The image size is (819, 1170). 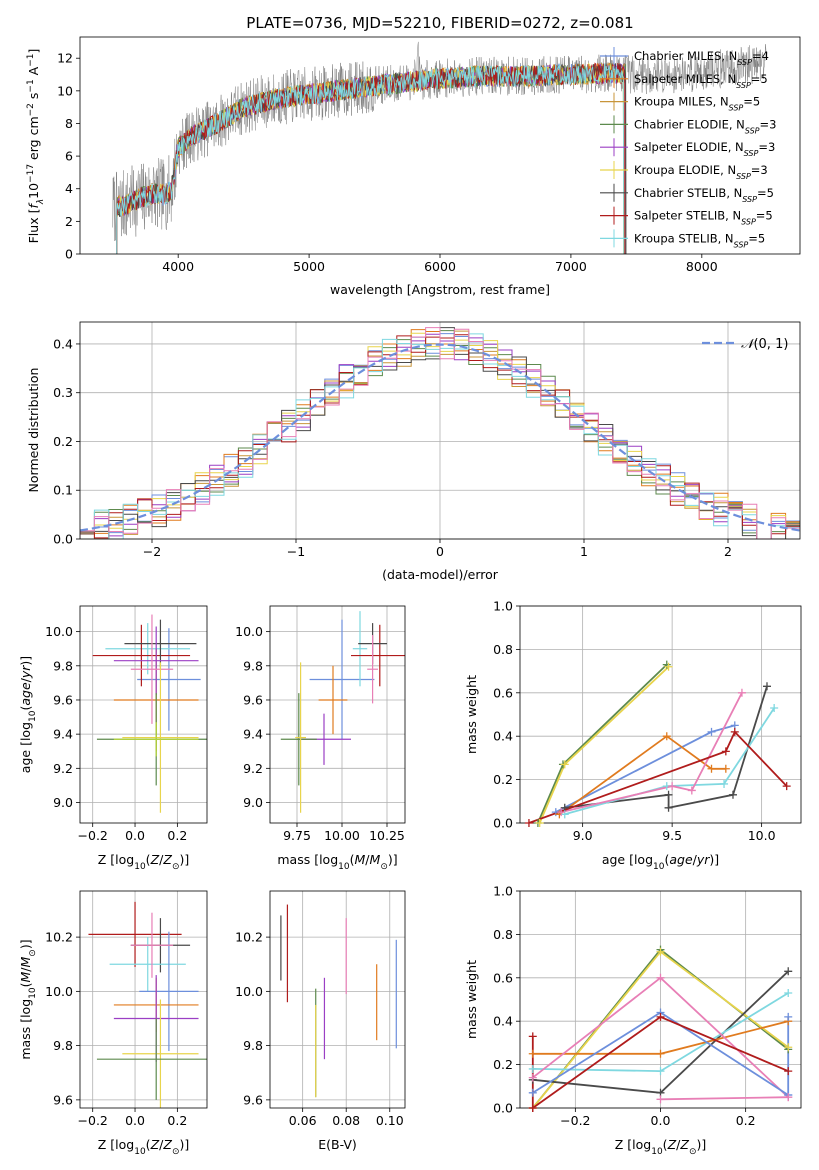 What do you see at coordinates (370, 158) in the screenshot?
I see `model-spectrum-line` at bounding box center [370, 158].